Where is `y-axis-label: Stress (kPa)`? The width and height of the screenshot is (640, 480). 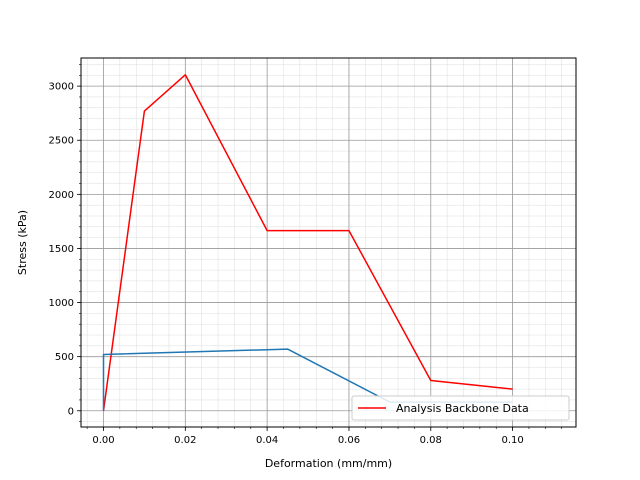
y-axis-label: Stress (kPa) is located at coordinates (22, 242).